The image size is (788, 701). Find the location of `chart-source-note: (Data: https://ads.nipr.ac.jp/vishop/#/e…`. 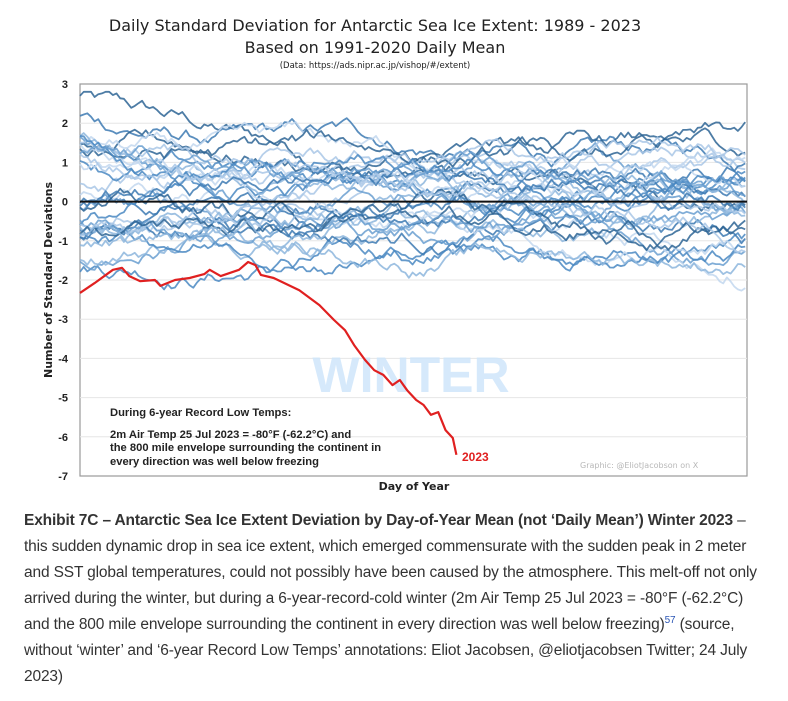

chart-source-note: (Data: https://ads.nipr.ac.jp/vishop/#/e… is located at coordinates (375, 66).